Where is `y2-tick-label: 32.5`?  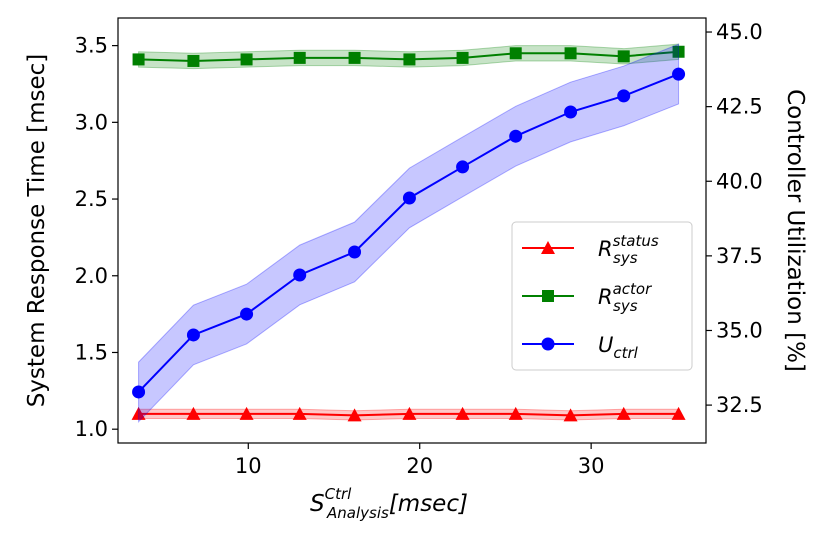 y2-tick-label: 32.5 is located at coordinates (739, 405).